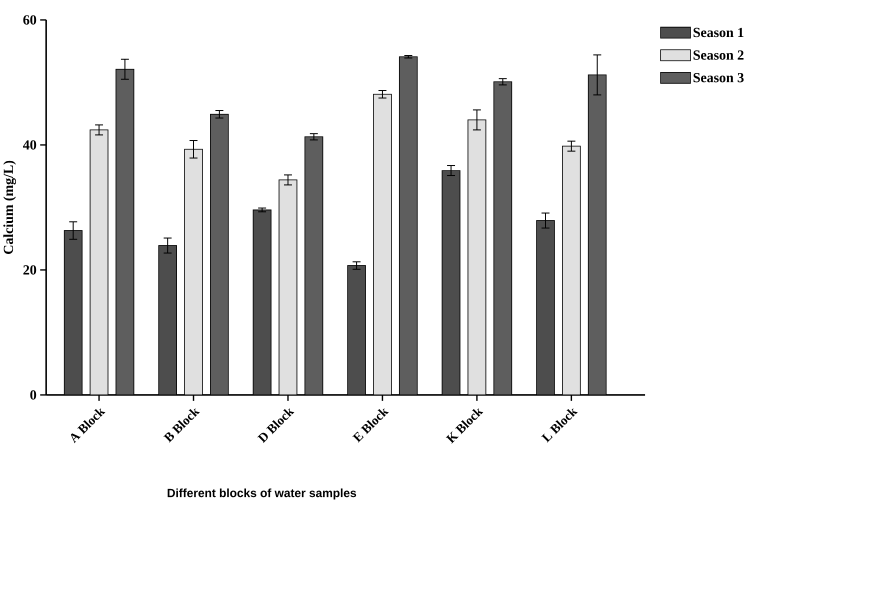  Describe the element at coordinates (29, 145) in the screenshot. I see `y-tick-label: 40` at that location.